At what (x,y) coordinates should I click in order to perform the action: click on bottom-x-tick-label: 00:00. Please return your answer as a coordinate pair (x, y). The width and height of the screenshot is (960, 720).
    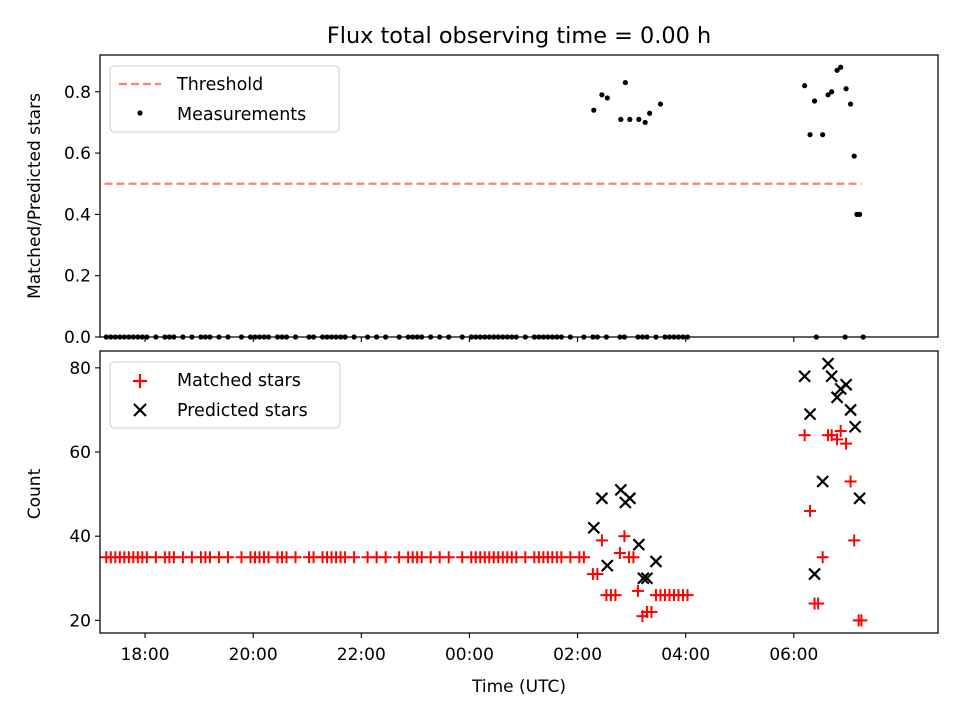
    Looking at the image, I should click on (469, 655).